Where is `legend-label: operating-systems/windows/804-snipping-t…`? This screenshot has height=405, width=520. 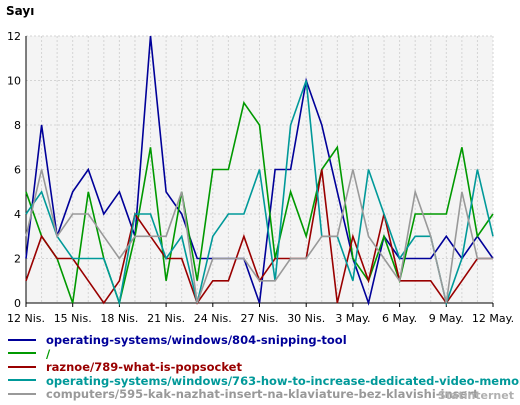
legend-label: operating-systems/windows/804-snipping-t… is located at coordinates (196, 340).